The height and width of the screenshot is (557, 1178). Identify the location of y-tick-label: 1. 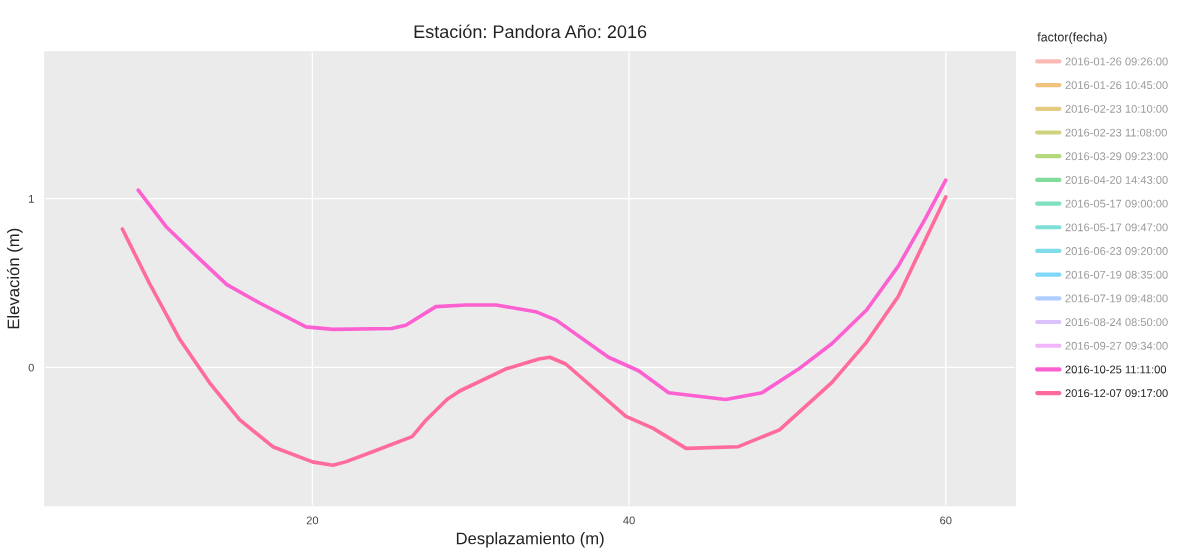
(31, 199).